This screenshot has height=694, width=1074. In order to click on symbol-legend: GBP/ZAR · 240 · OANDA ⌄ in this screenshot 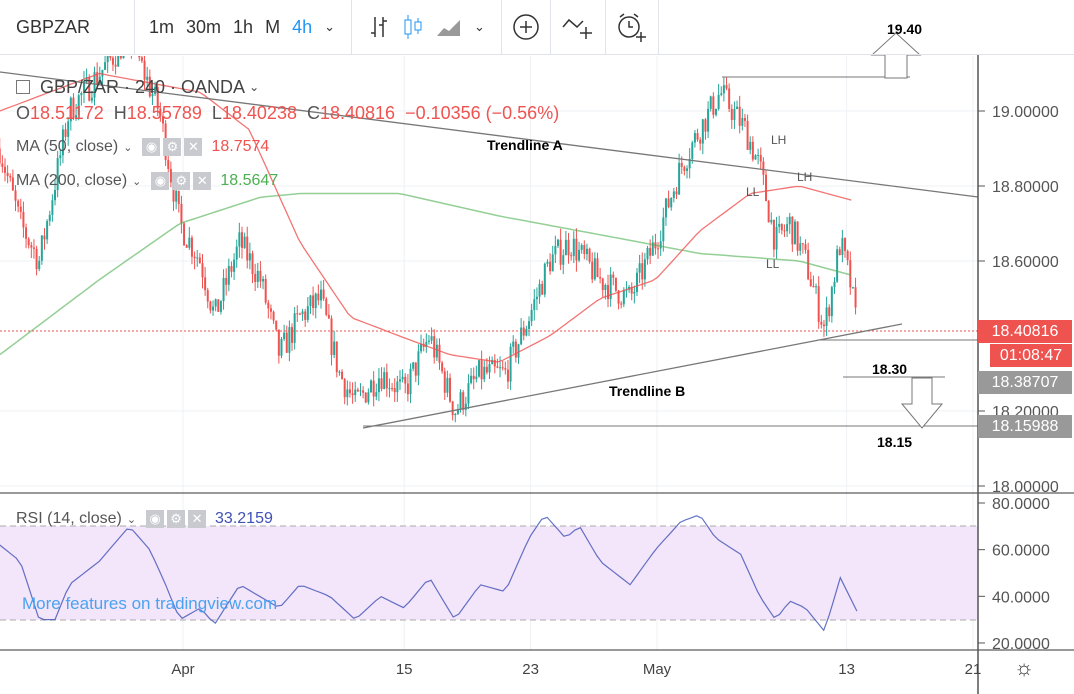, I will do `click(287, 87)`.